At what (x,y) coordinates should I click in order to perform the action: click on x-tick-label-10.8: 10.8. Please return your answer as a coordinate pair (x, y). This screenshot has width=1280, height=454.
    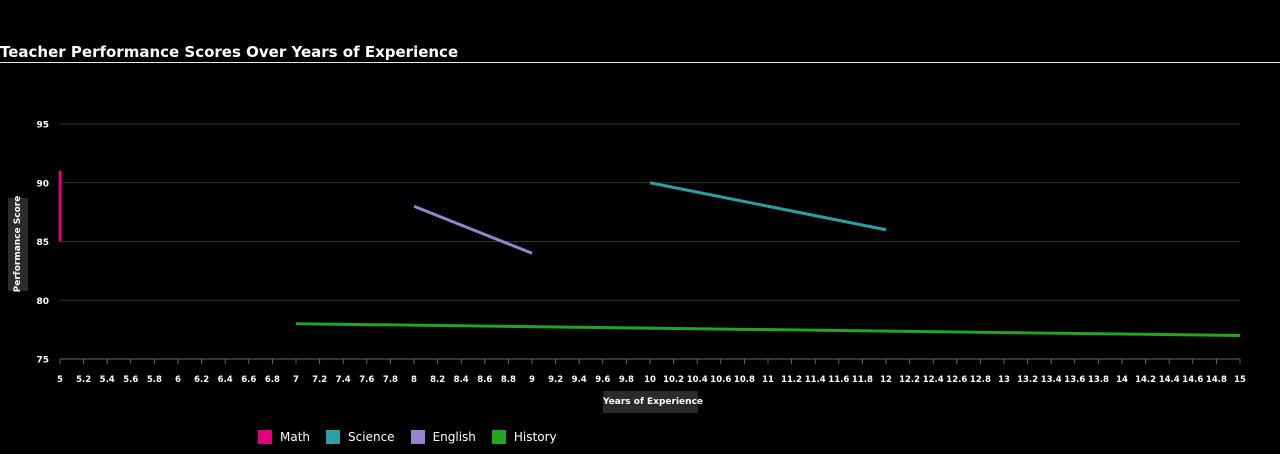
    Looking at the image, I should click on (744, 380).